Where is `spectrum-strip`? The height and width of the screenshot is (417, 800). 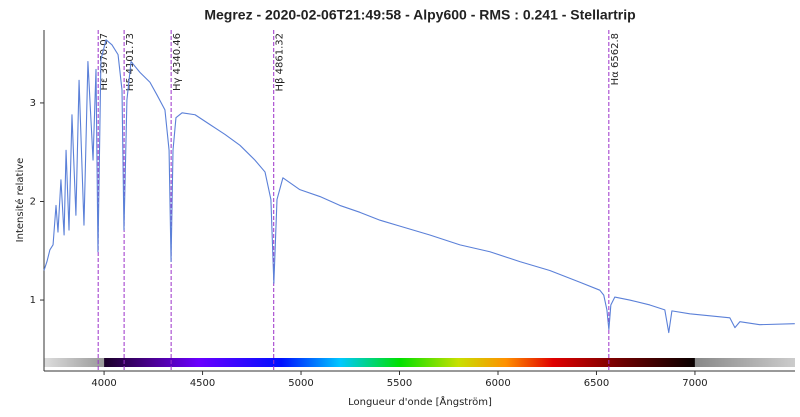 spectrum-strip is located at coordinates (399, 362).